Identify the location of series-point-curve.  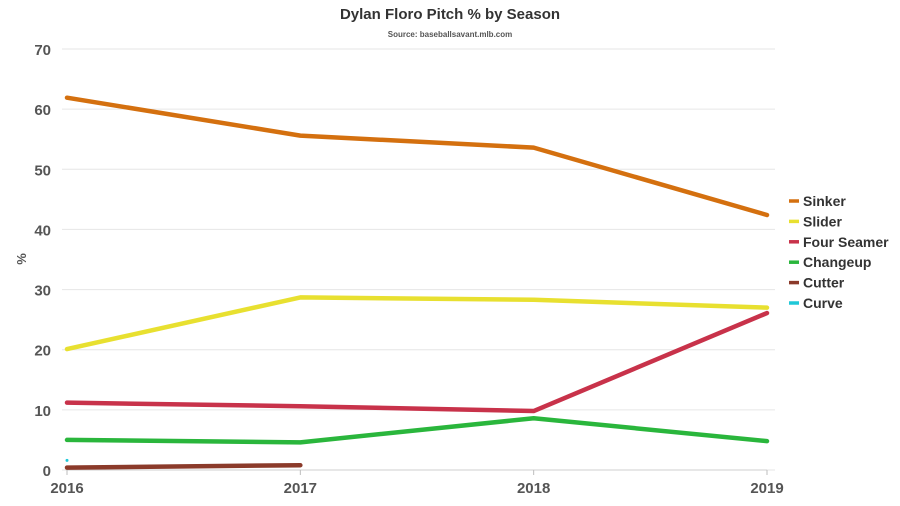
(67, 460).